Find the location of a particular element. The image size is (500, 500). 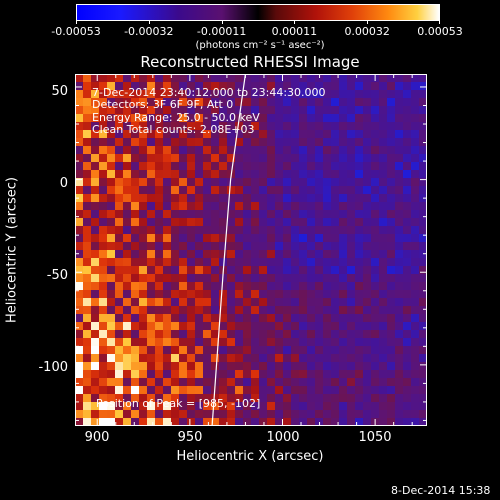

colorbar-tick-label: -0.00053 is located at coordinates (76, 31).